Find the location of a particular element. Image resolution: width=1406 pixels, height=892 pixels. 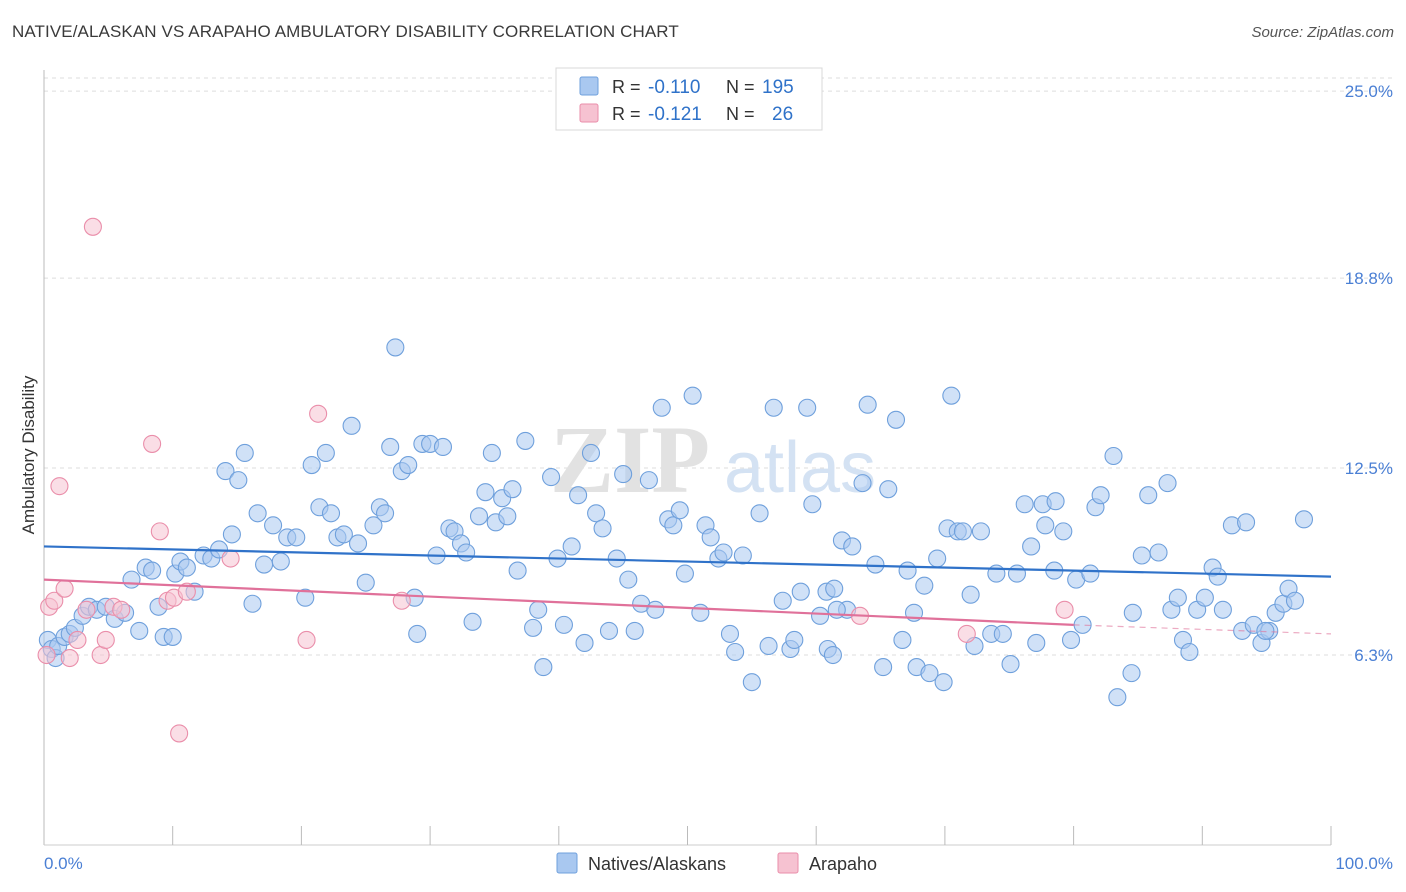

legend-r-label-1: R = is located at coordinates (626, 114).